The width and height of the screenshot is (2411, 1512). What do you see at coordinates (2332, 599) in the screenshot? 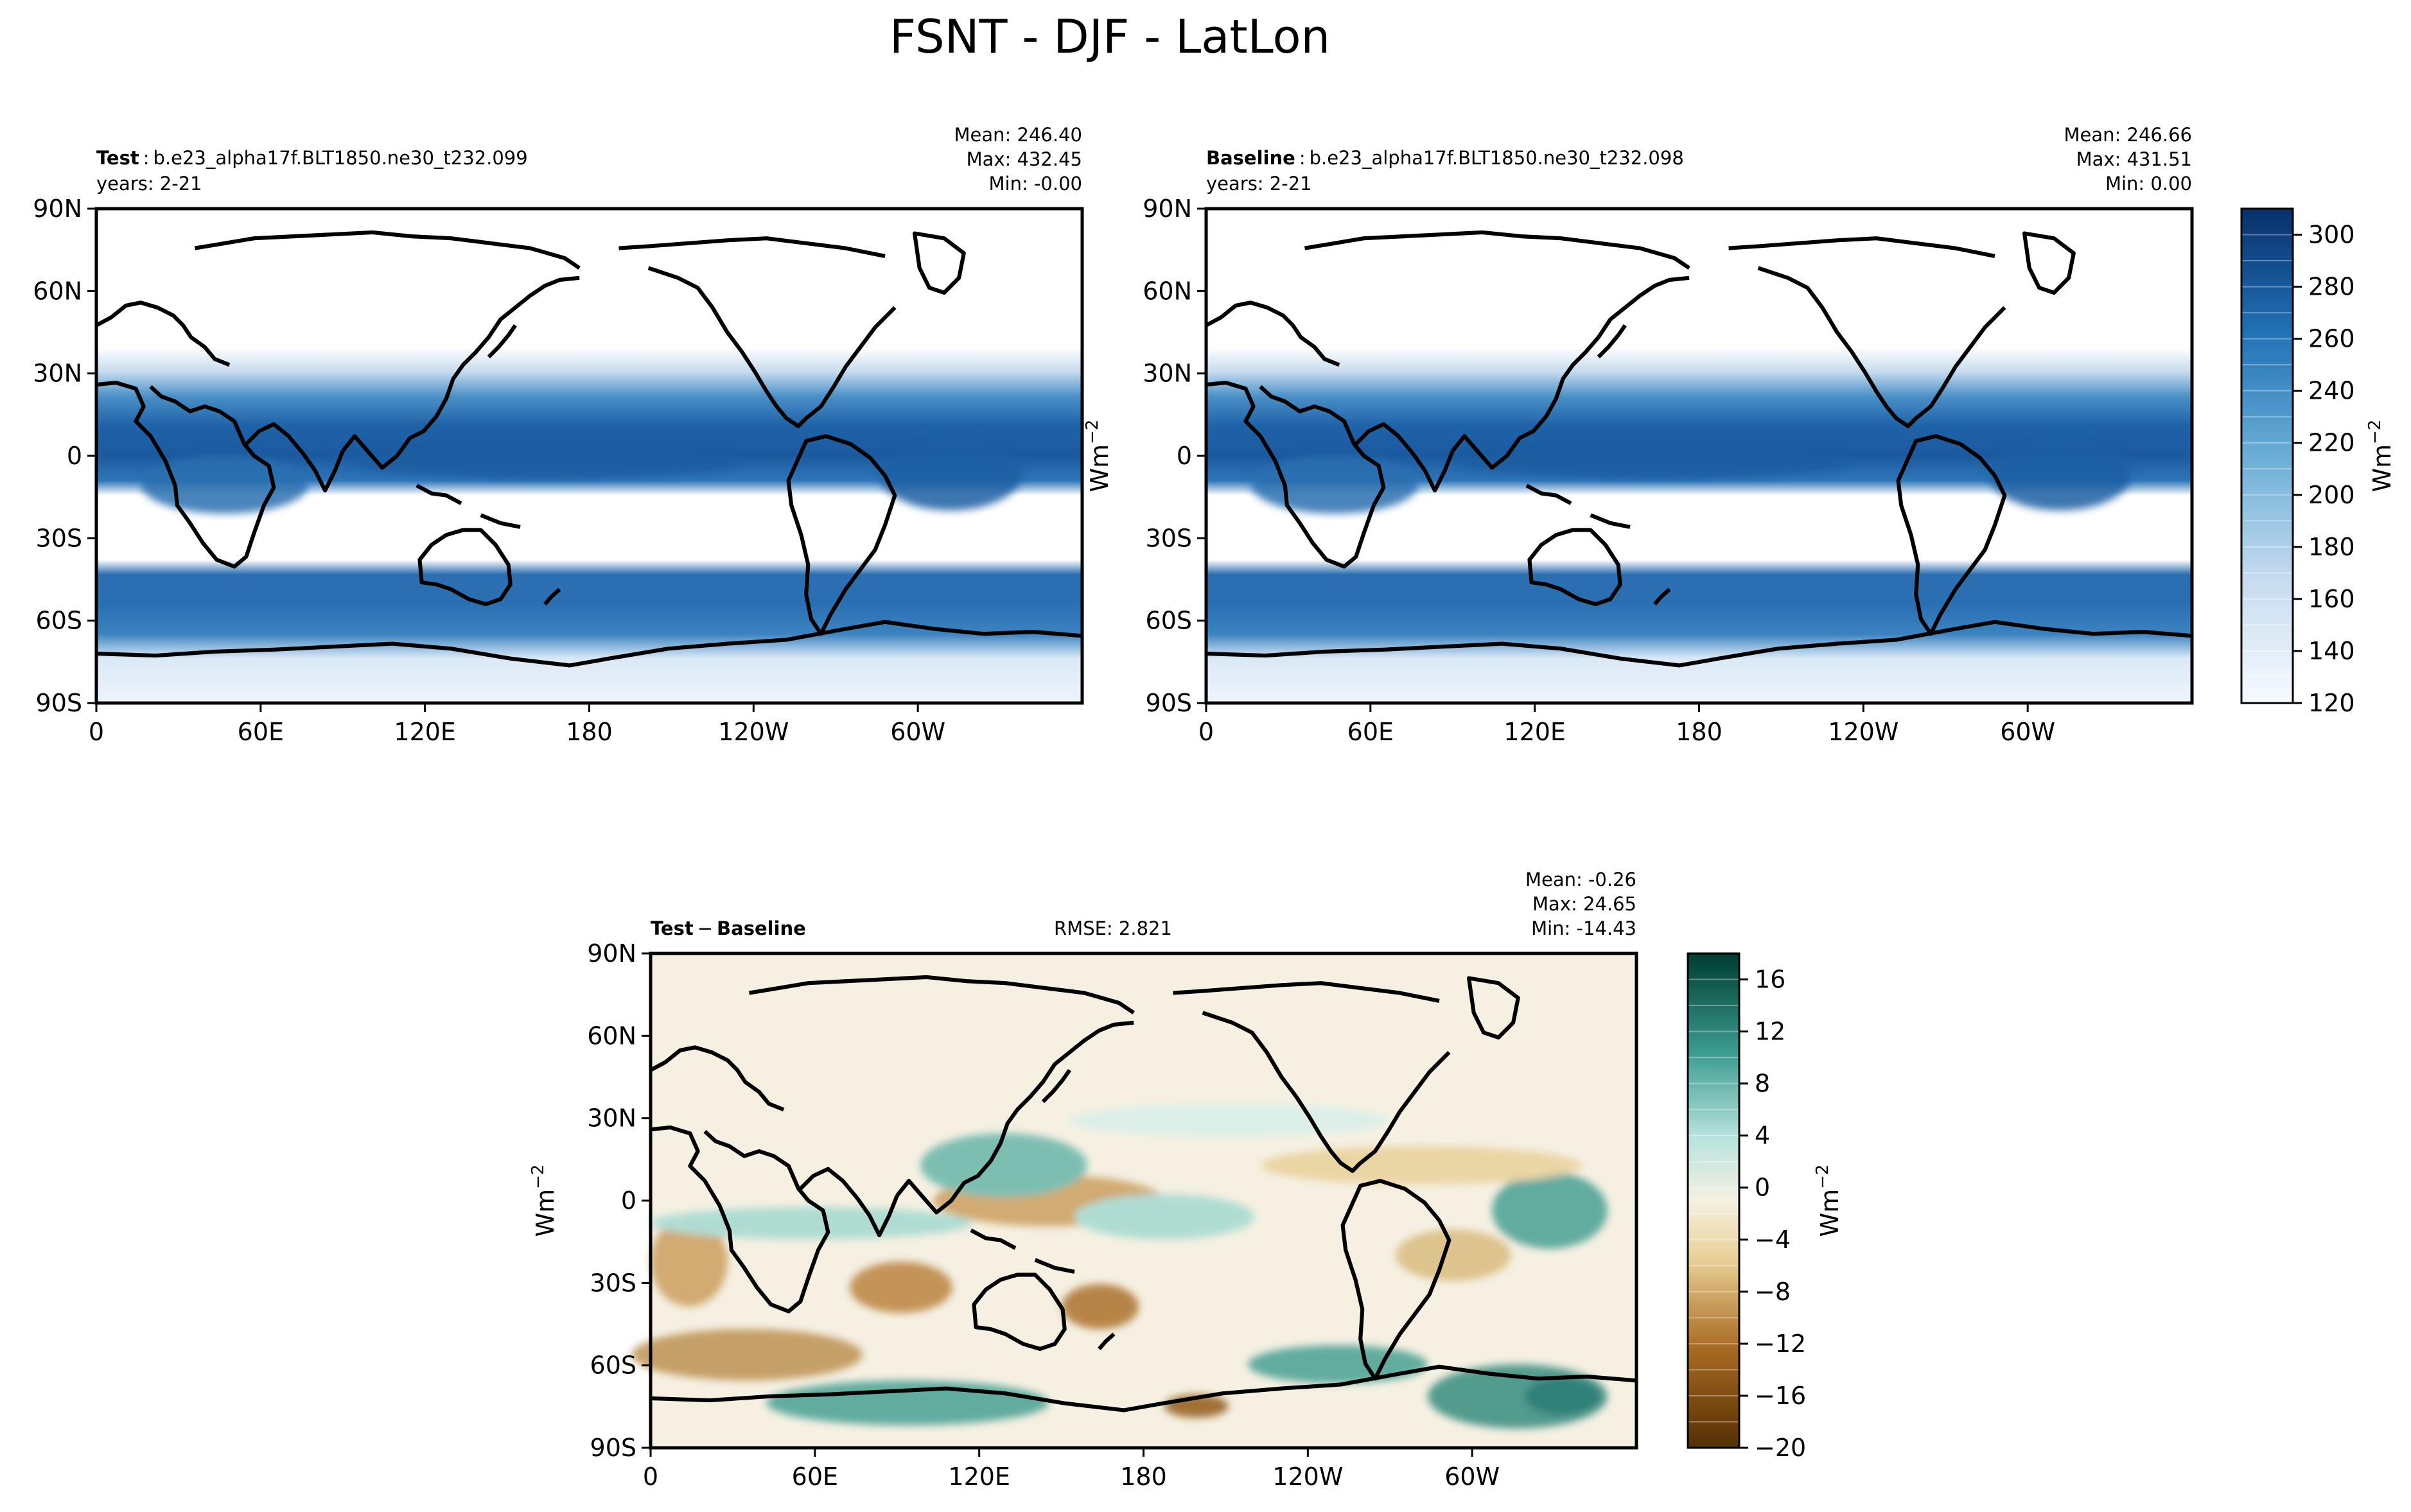
I see `colorbar-tick-label: 160` at bounding box center [2332, 599].